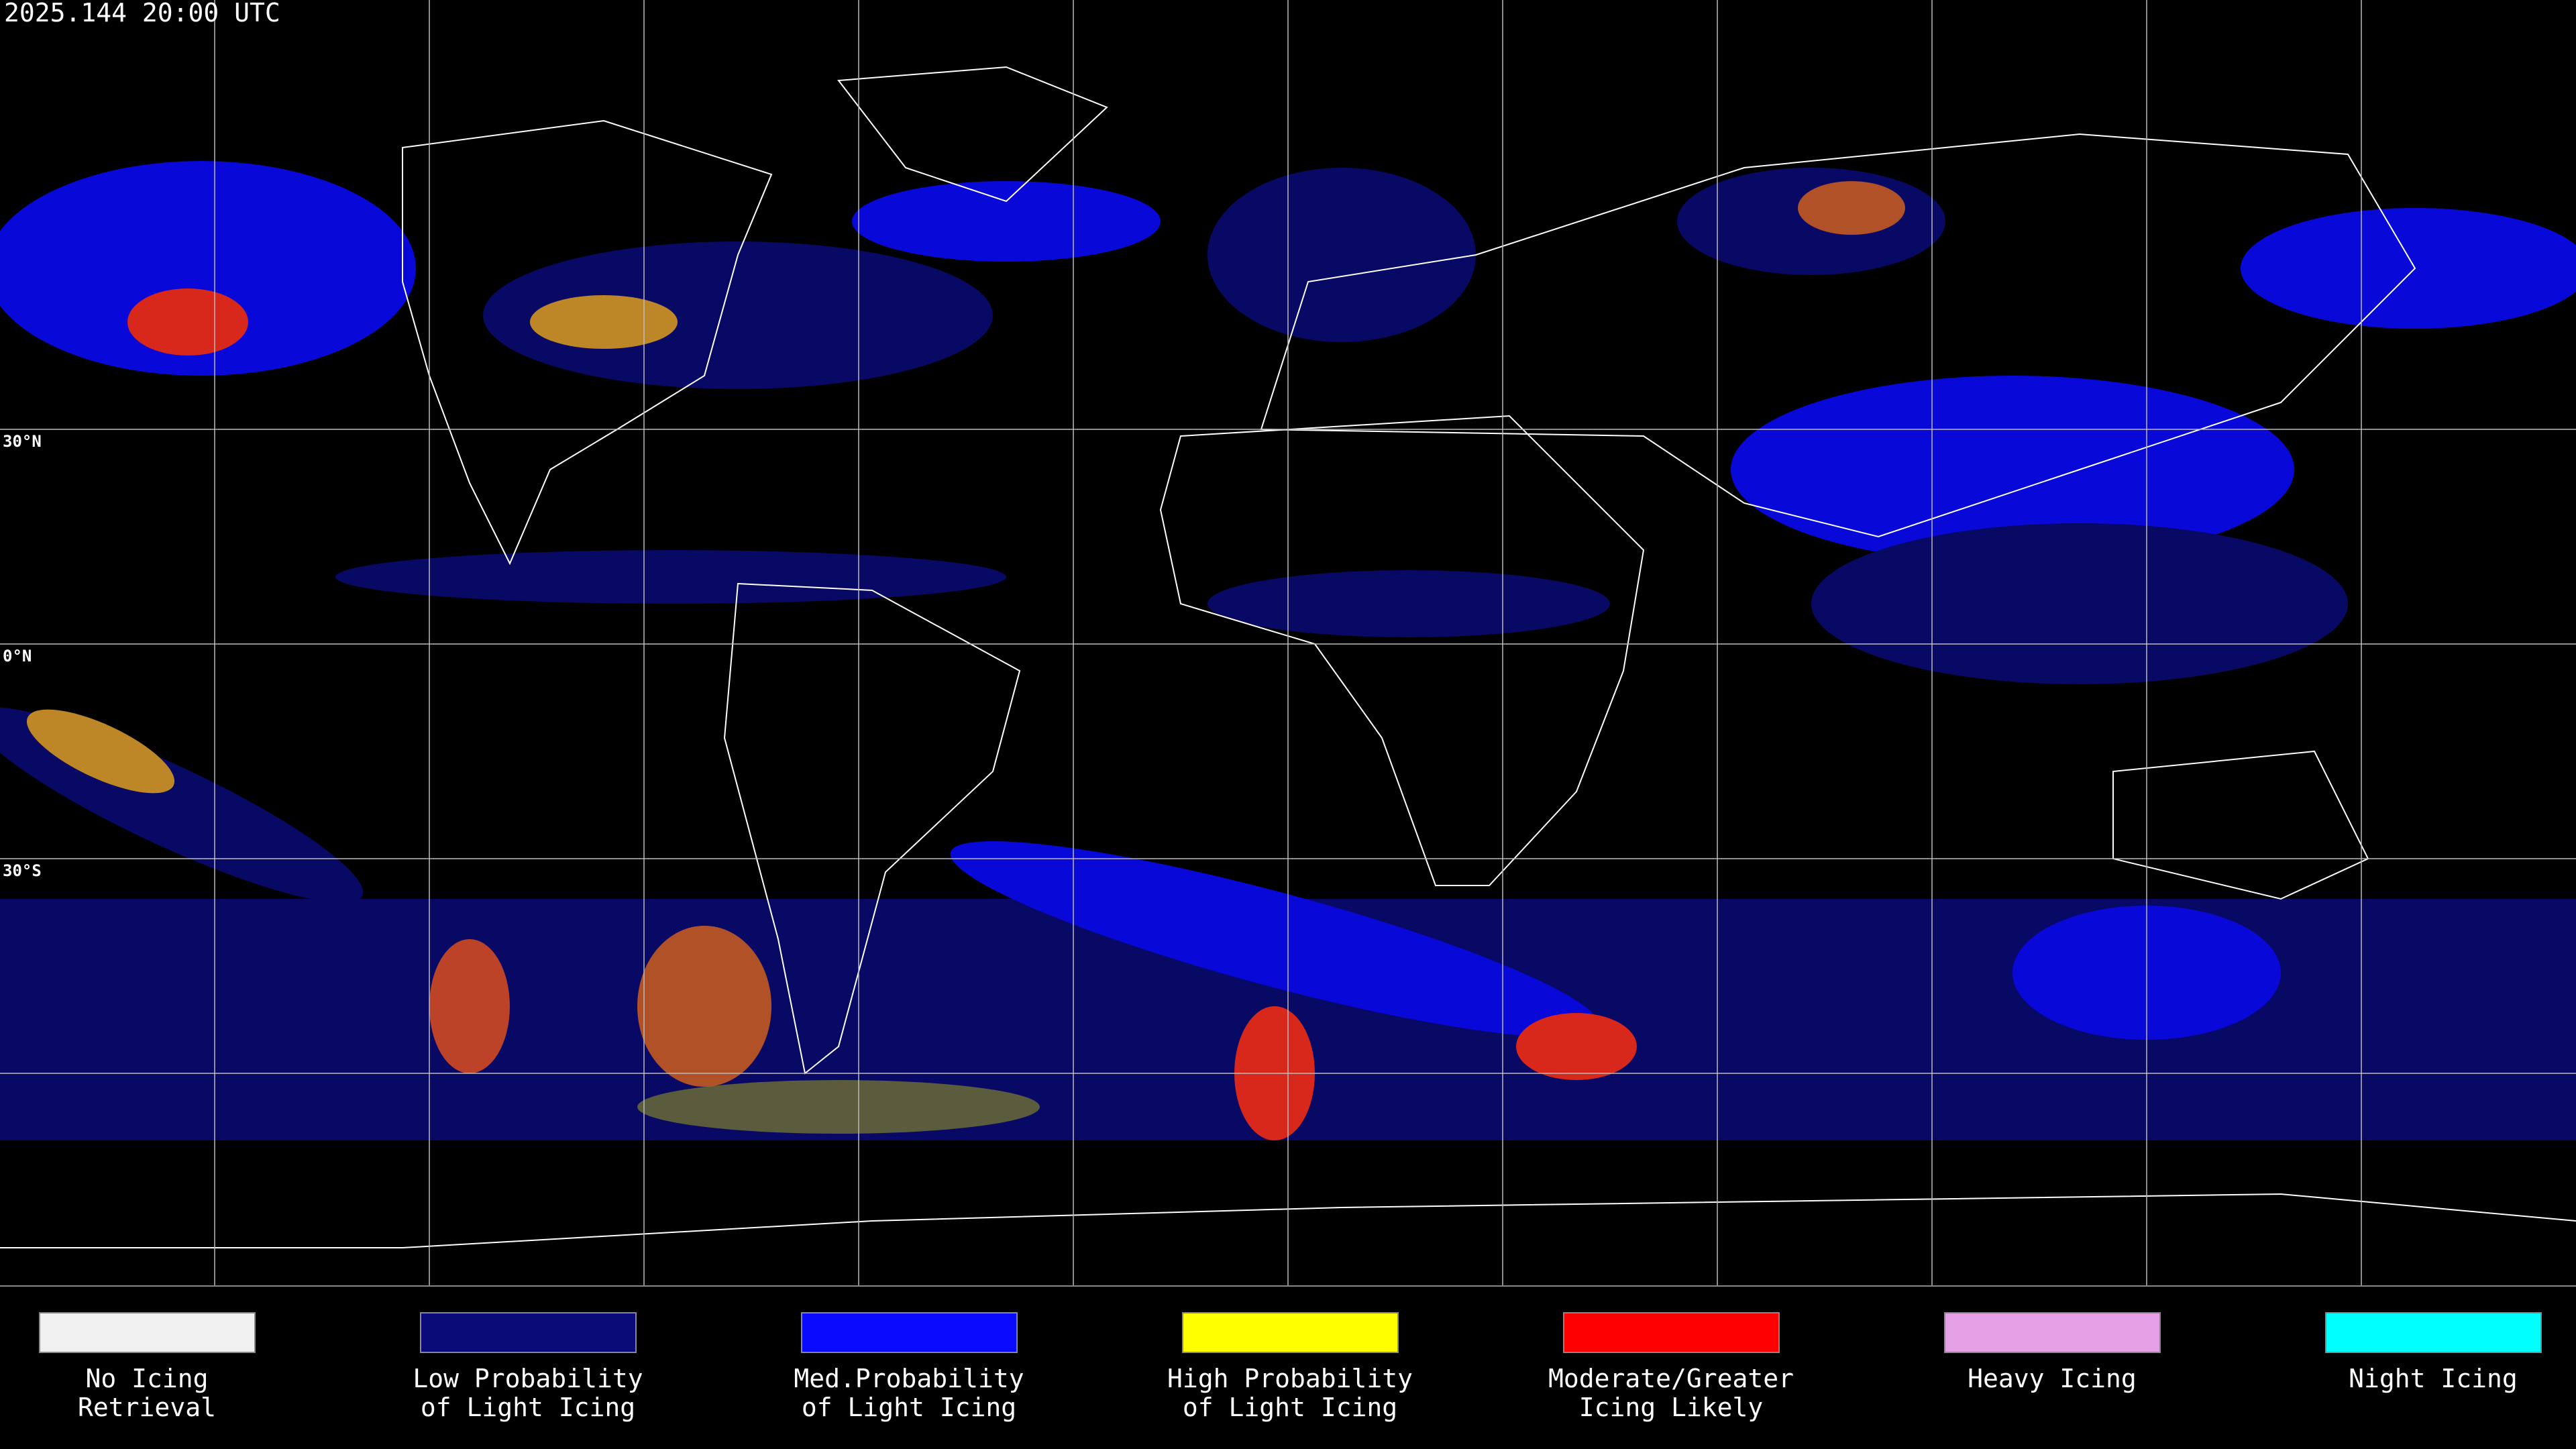 Image resolution: width=2576 pixels, height=1449 pixels. Describe the element at coordinates (22, 441) in the screenshot. I see `latitude-label: 30°N` at that location.